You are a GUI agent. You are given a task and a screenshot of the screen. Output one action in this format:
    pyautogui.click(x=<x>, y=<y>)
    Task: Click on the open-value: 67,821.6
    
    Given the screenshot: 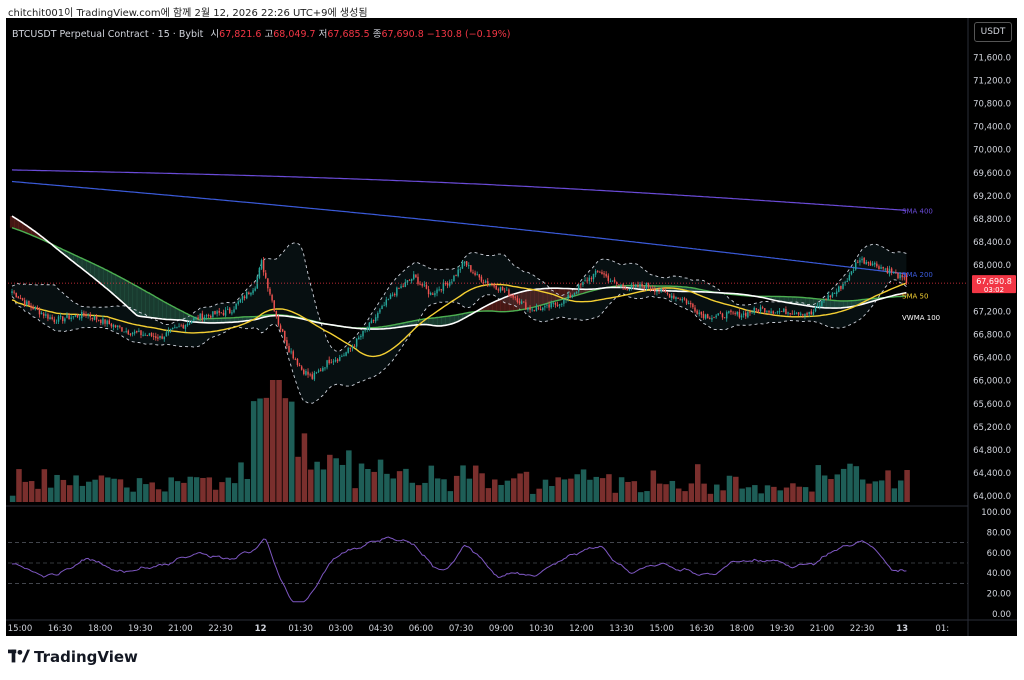 What is the action you would take?
    pyautogui.click(x=240, y=34)
    